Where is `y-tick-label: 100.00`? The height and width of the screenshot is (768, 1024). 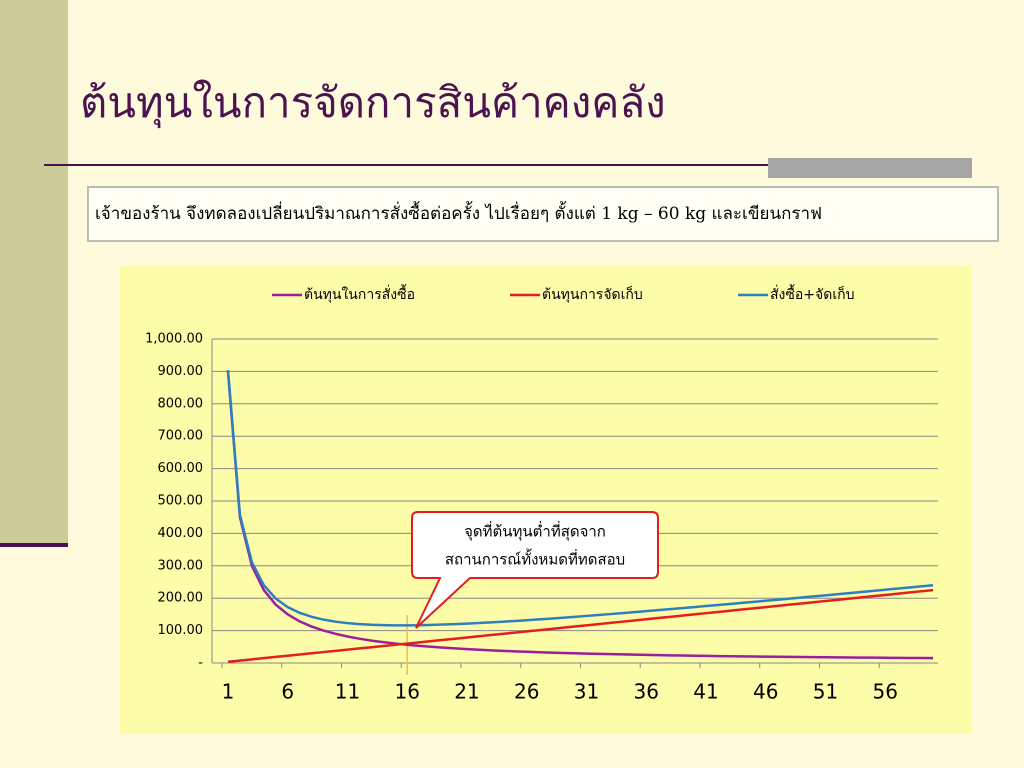
y-tick-label: 100.00 is located at coordinates (181, 630).